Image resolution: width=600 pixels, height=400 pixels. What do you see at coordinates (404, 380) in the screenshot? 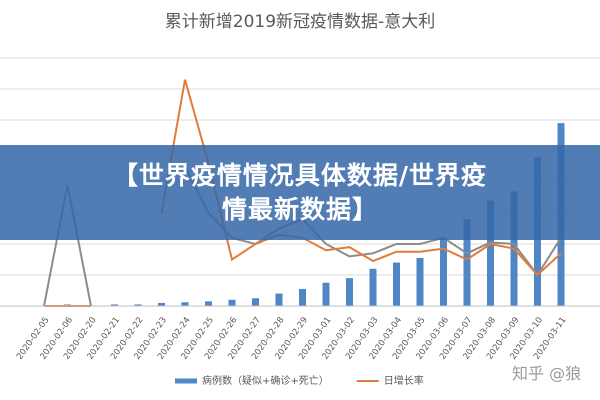
I see `legend-label: 日增长率` at bounding box center [404, 380].